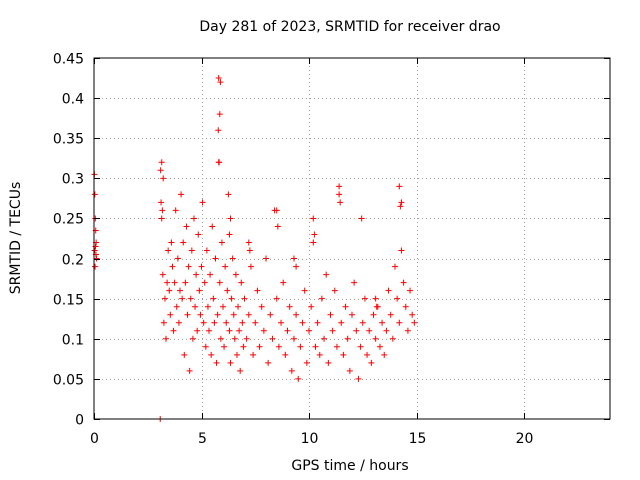 This screenshot has width=640, height=480. What do you see at coordinates (310, 439) in the screenshot?
I see `x-tick-label: 10` at bounding box center [310, 439].